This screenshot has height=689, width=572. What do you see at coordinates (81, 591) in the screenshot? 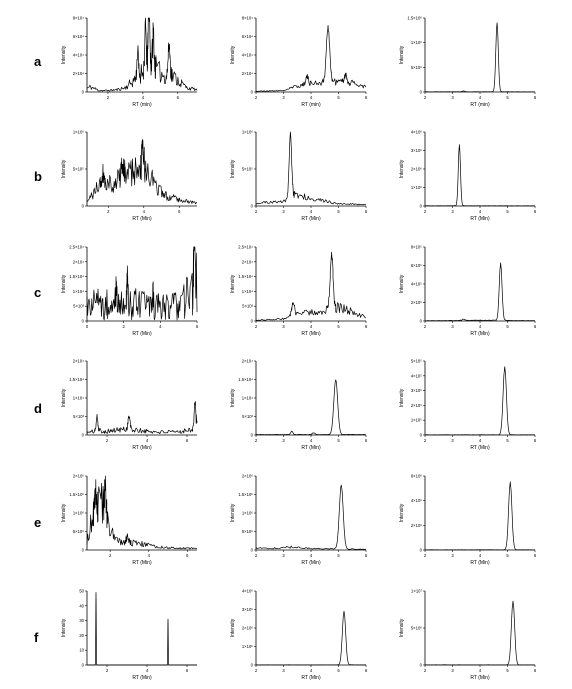
I see `y-tick-label: 50` at bounding box center [81, 591].